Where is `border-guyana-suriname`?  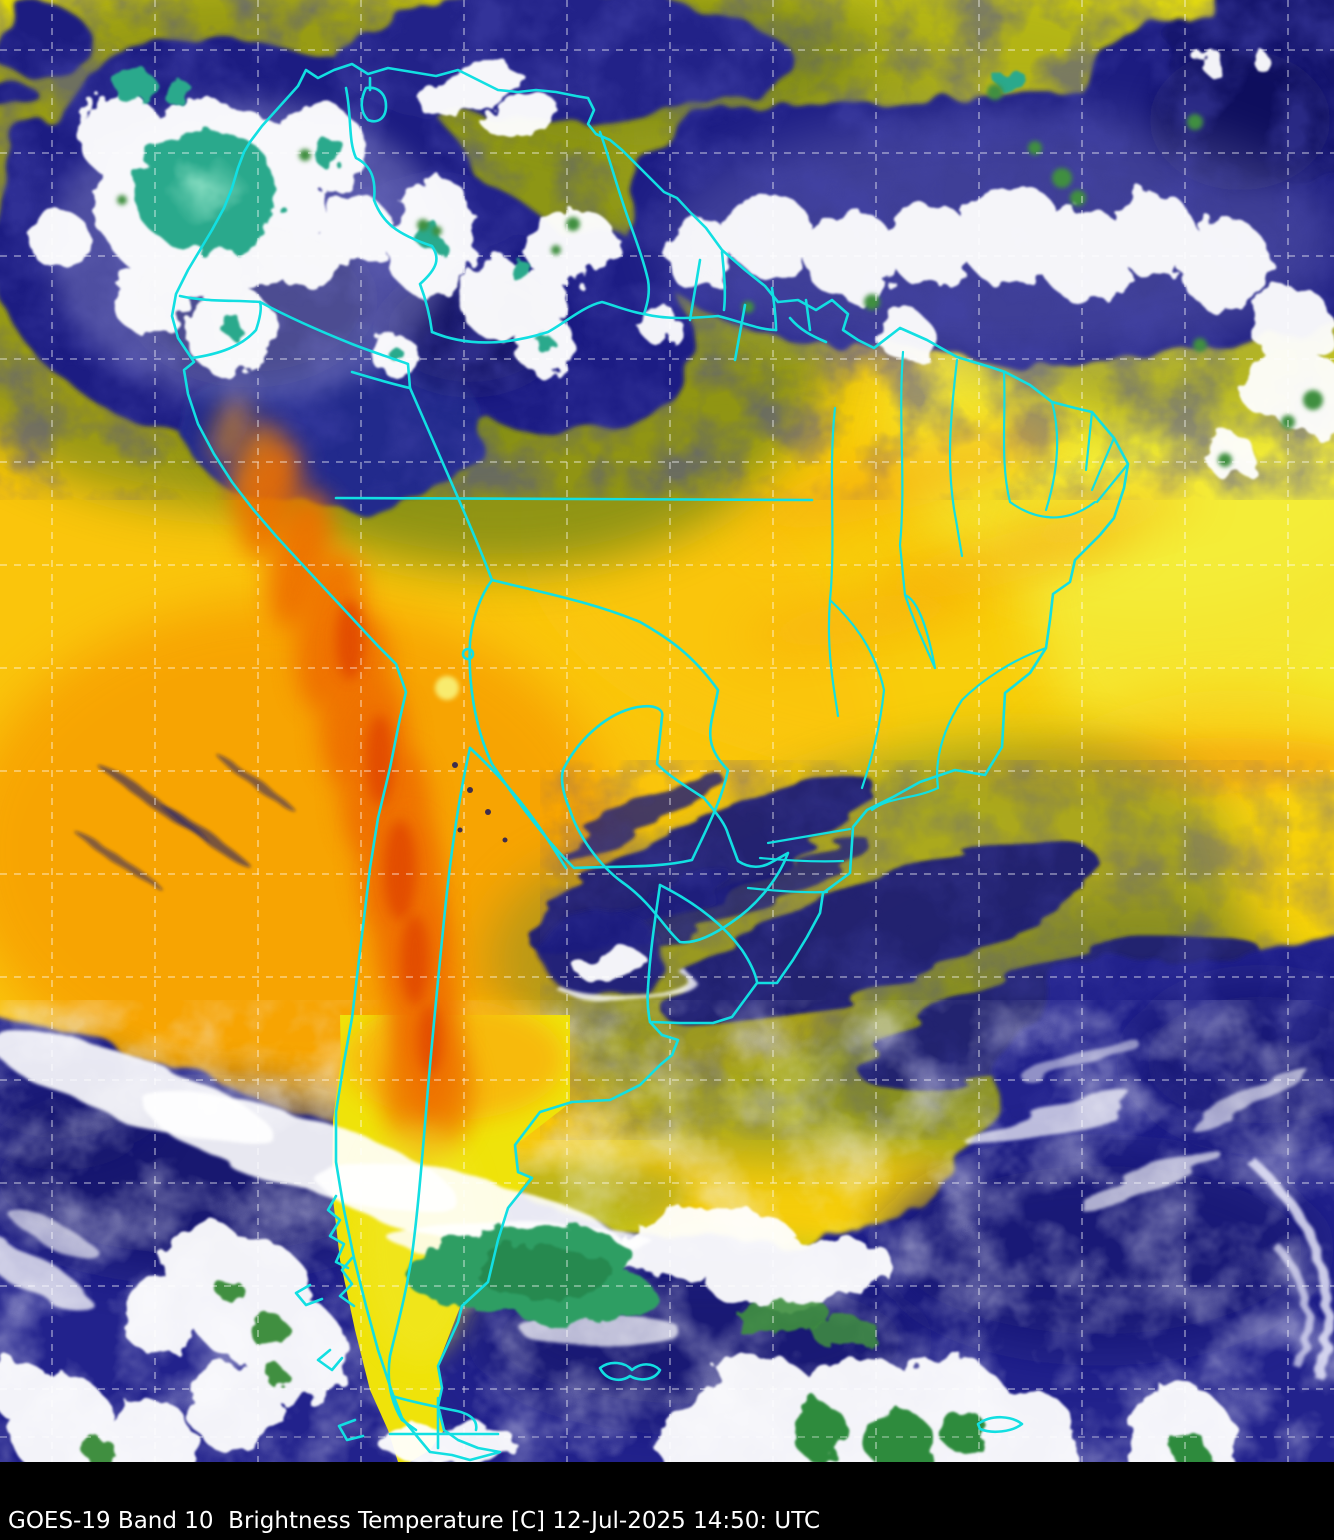
border-guyana-suriname is located at coordinates (723, 281).